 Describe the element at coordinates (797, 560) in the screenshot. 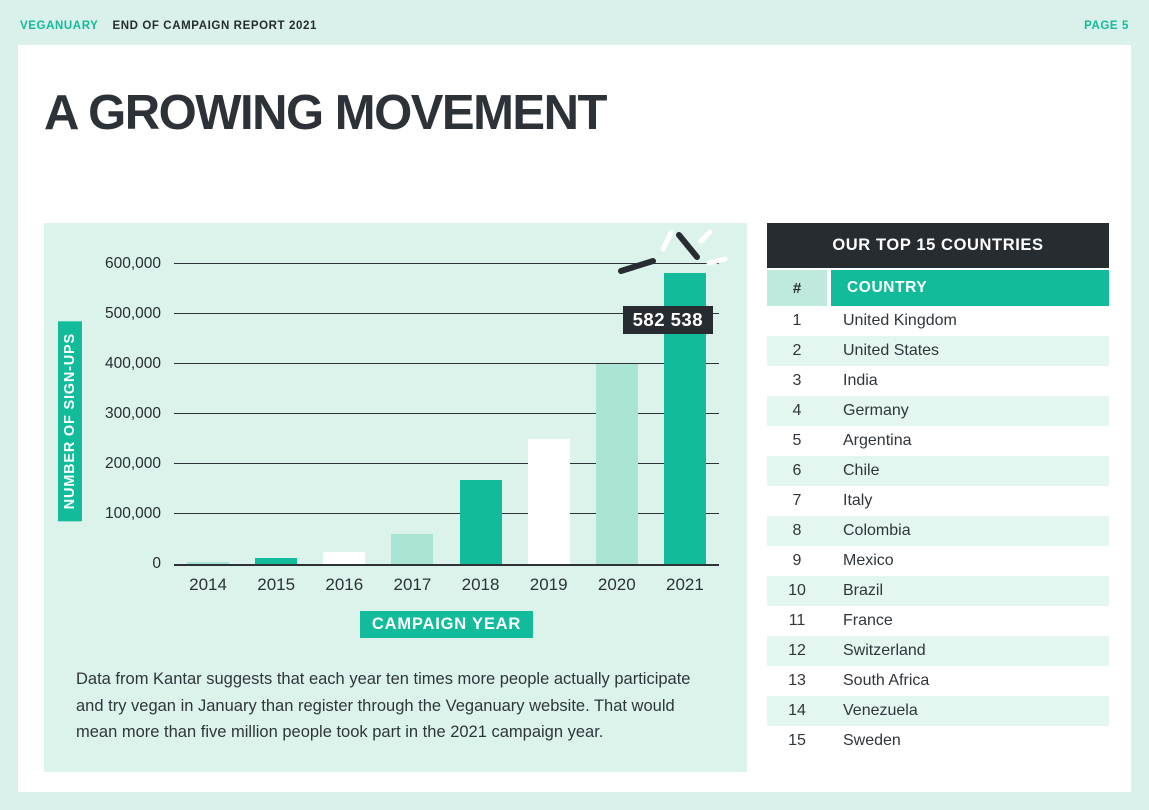

I see `rank-cell: 9` at that location.